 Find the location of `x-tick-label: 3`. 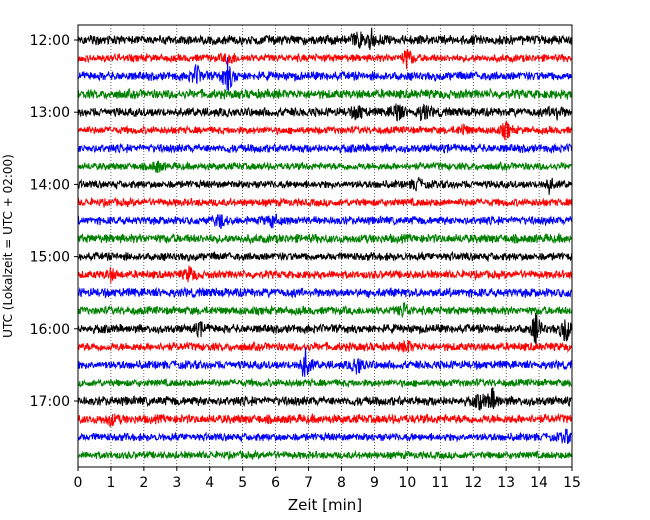

x-tick-label: 3 is located at coordinates (176, 483).